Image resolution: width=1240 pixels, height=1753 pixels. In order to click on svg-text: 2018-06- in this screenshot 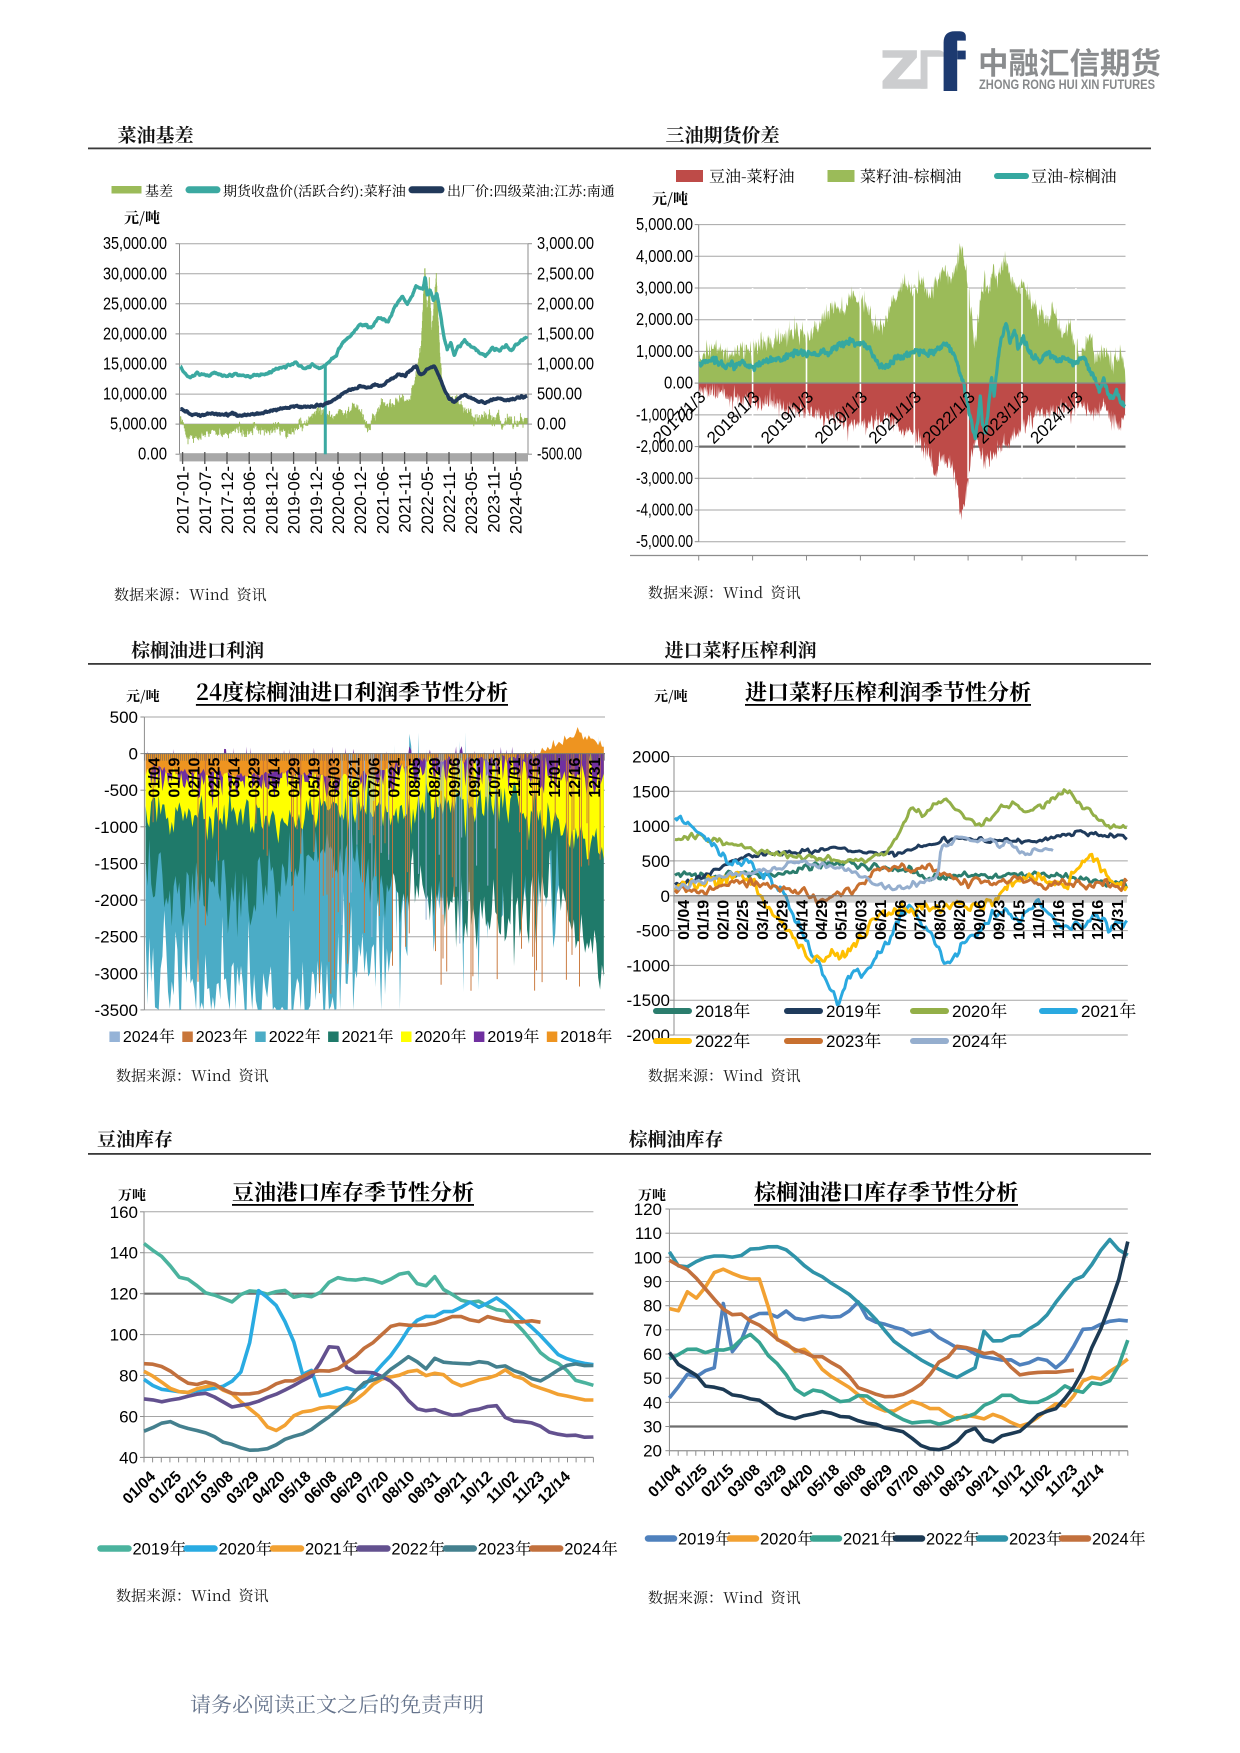, I will do `click(249, 500)`.